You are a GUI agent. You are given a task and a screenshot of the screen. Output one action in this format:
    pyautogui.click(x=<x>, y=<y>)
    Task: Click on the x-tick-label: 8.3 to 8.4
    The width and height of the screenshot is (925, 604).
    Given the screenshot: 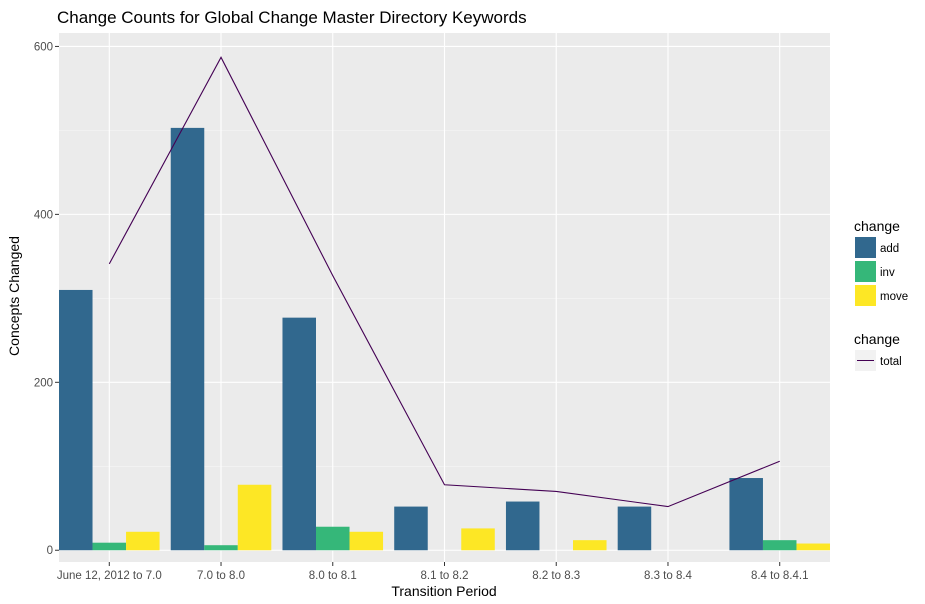 What is the action you would take?
    pyautogui.click(x=668, y=576)
    